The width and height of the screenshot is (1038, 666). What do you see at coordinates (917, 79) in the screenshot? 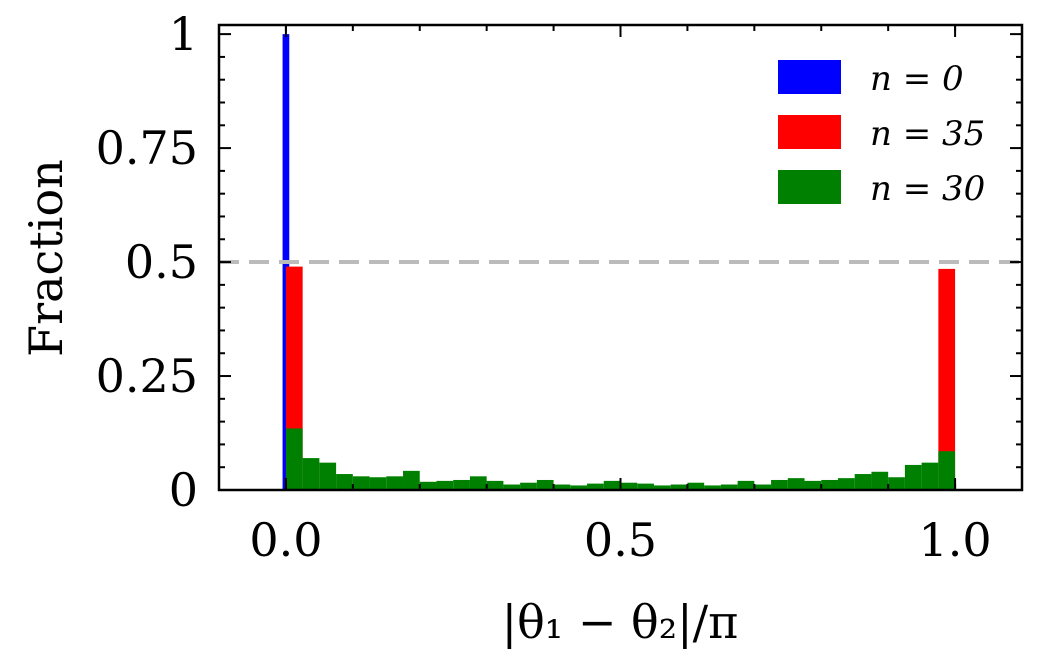
I see `legend-label-0: n = 0` at bounding box center [917, 79].